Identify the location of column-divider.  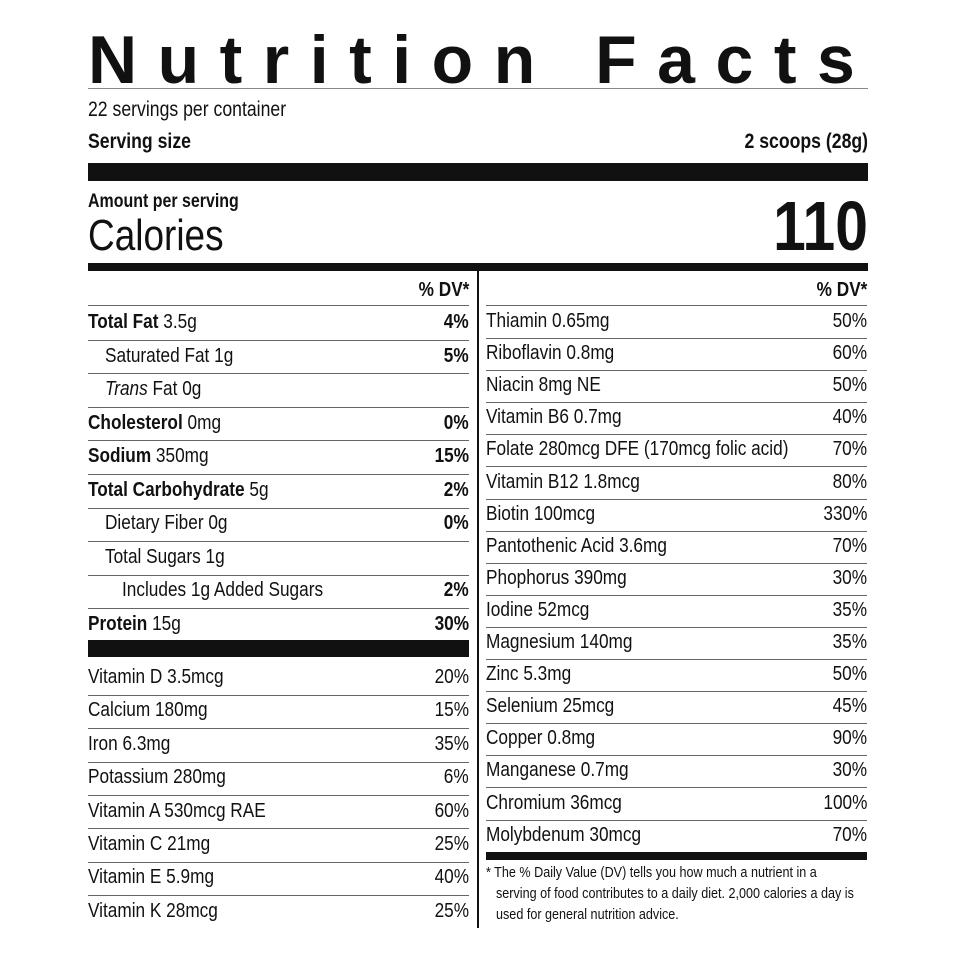
(478, 599).